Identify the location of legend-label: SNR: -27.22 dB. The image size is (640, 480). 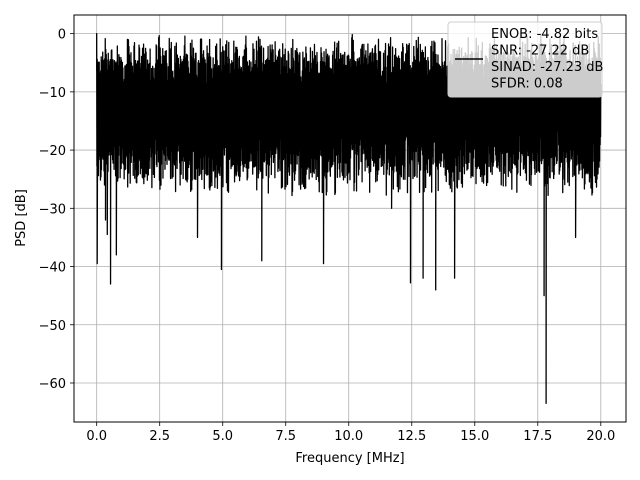
(540, 51).